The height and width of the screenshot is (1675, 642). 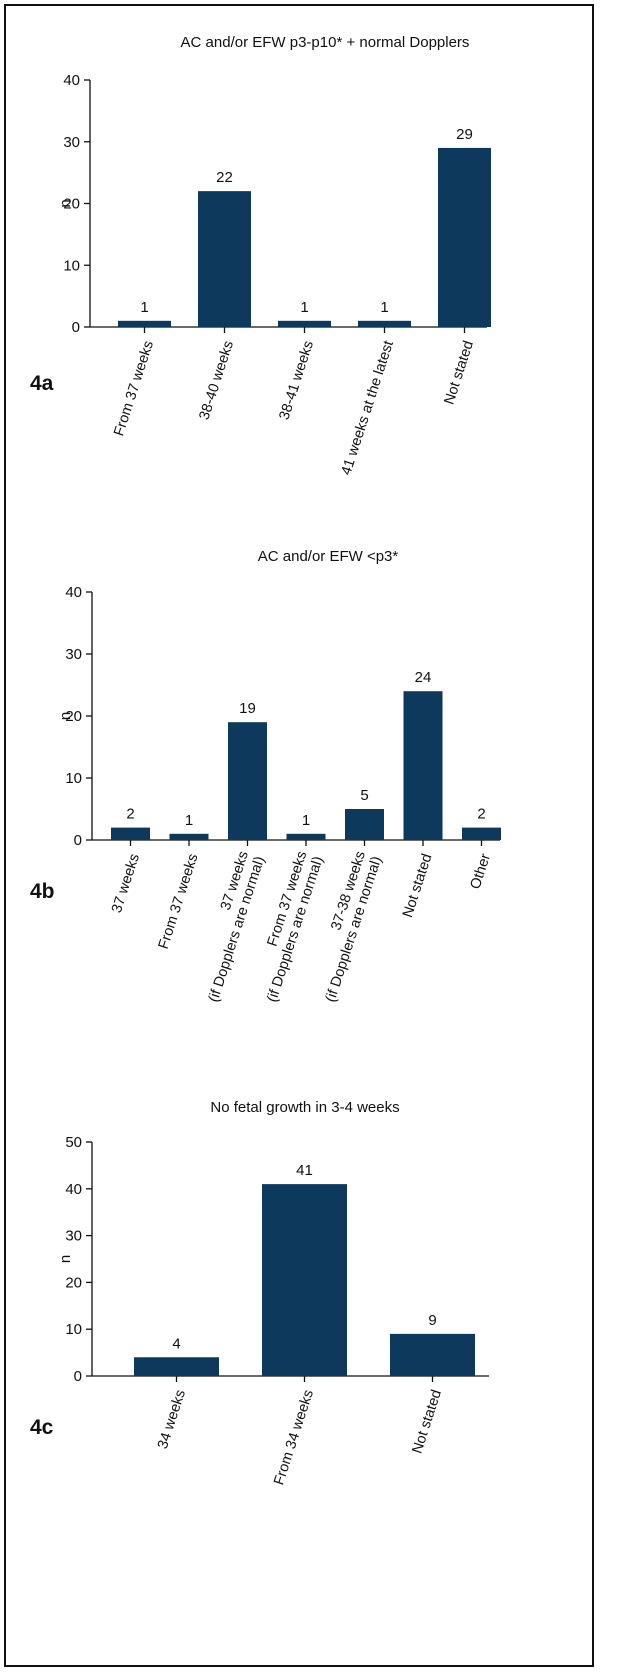 I want to click on category-label: 38-40 weeks, so click(x=216, y=380).